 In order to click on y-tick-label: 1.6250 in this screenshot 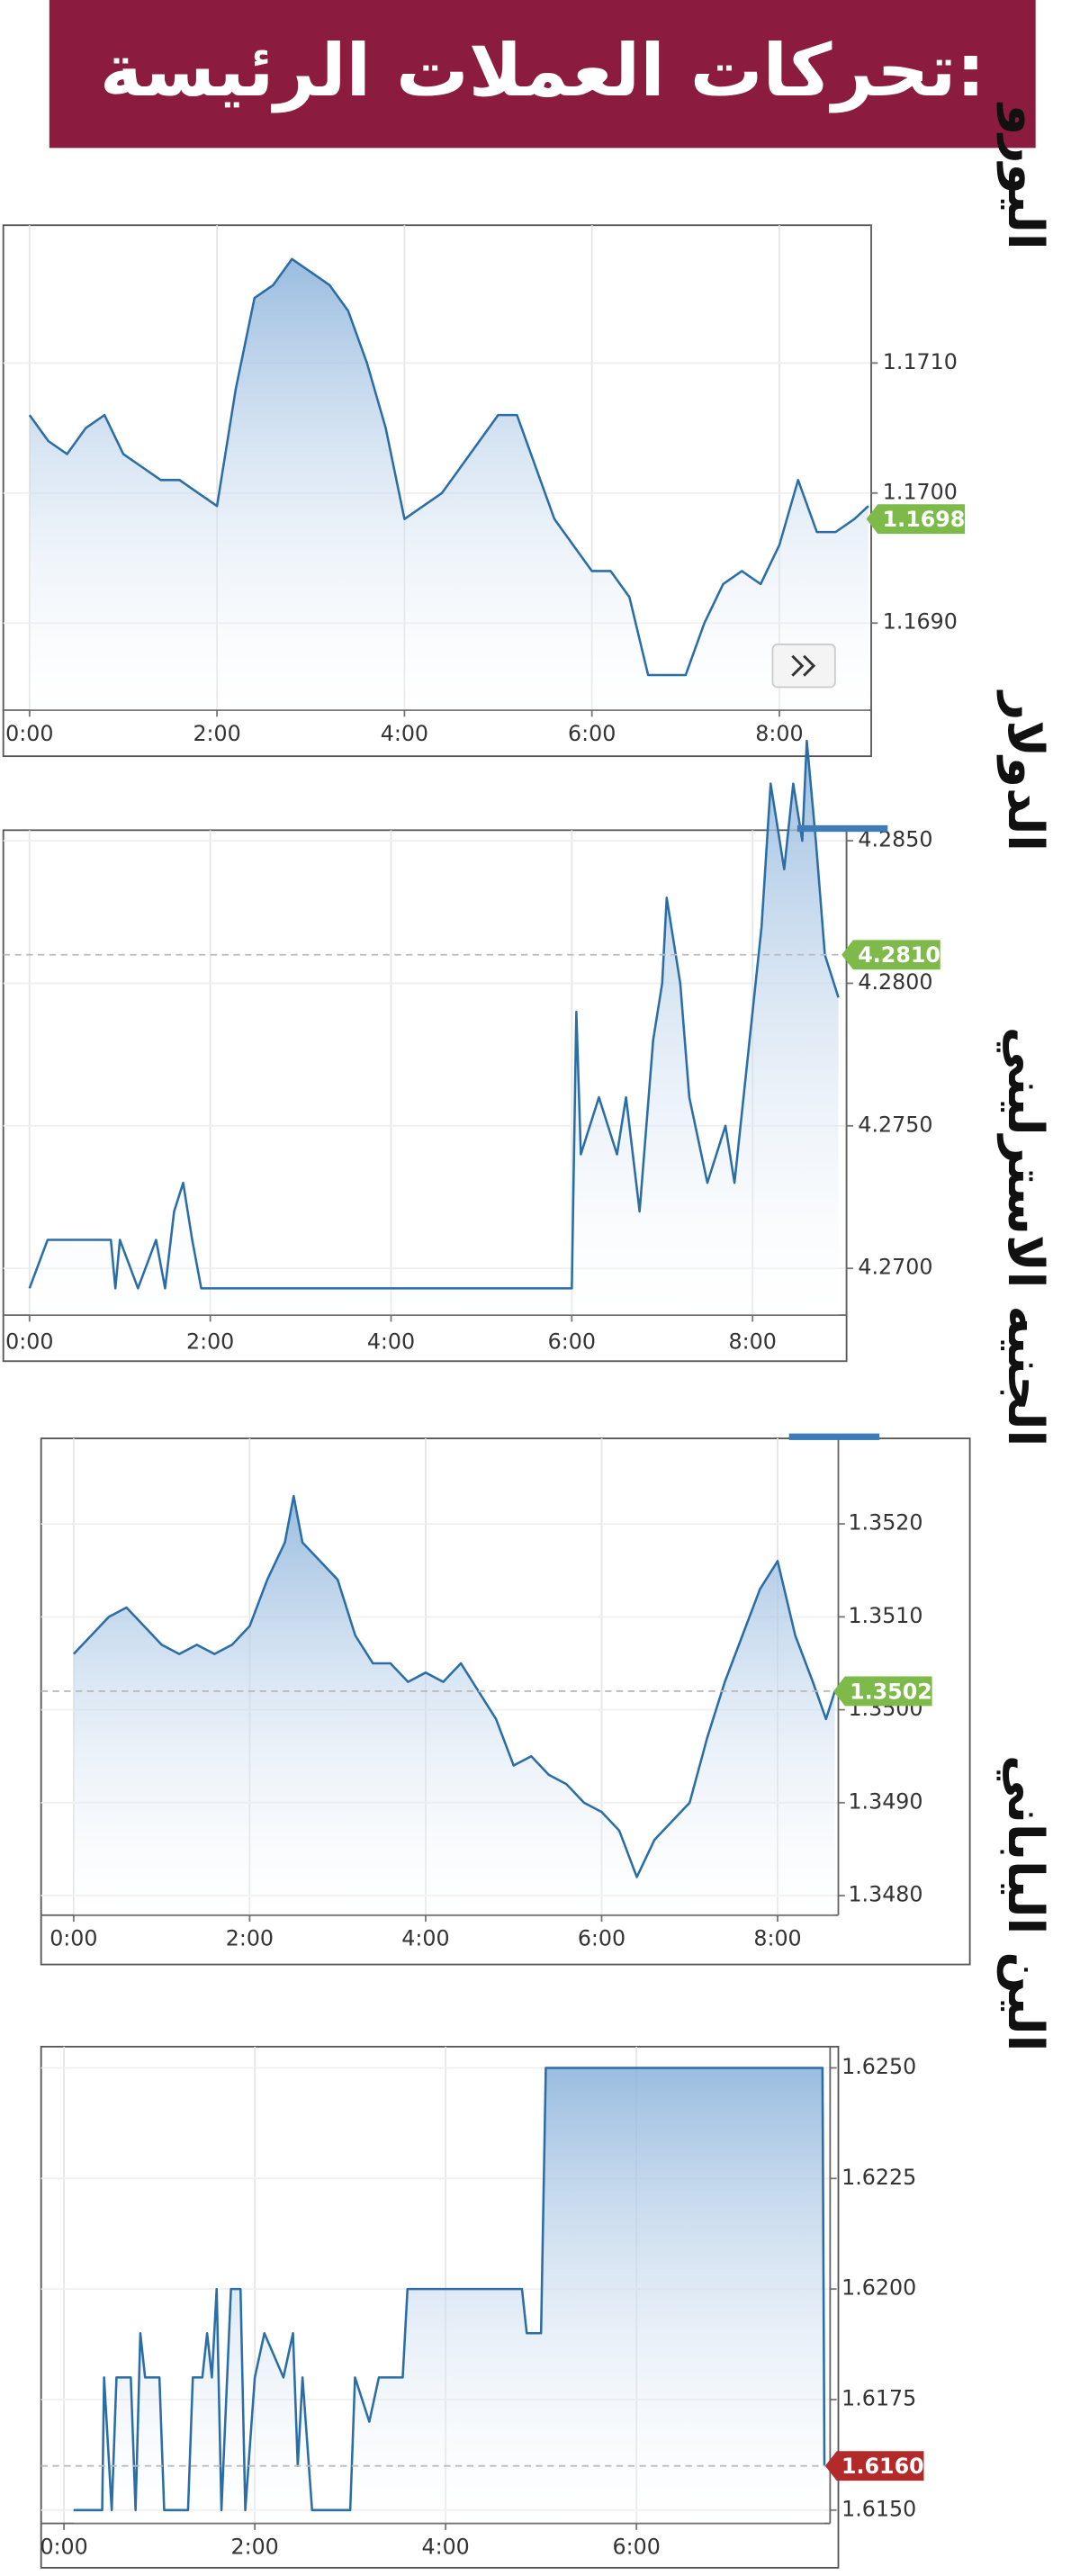, I will do `click(879, 2066)`.